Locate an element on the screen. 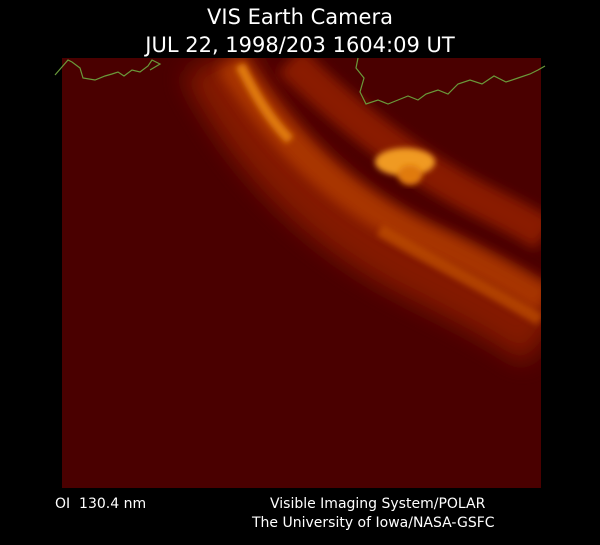 This screenshot has height=545, width=600. coastline is located at coordinates (300, 81).